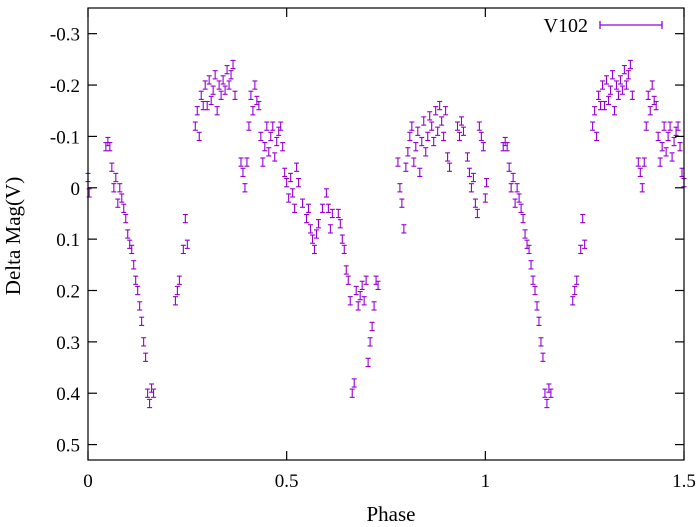 The height and width of the screenshot is (527, 700). What do you see at coordinates (76, 189) in the screenshot?
I see `y-tick-label: 0` at bounding box center [76, 189].